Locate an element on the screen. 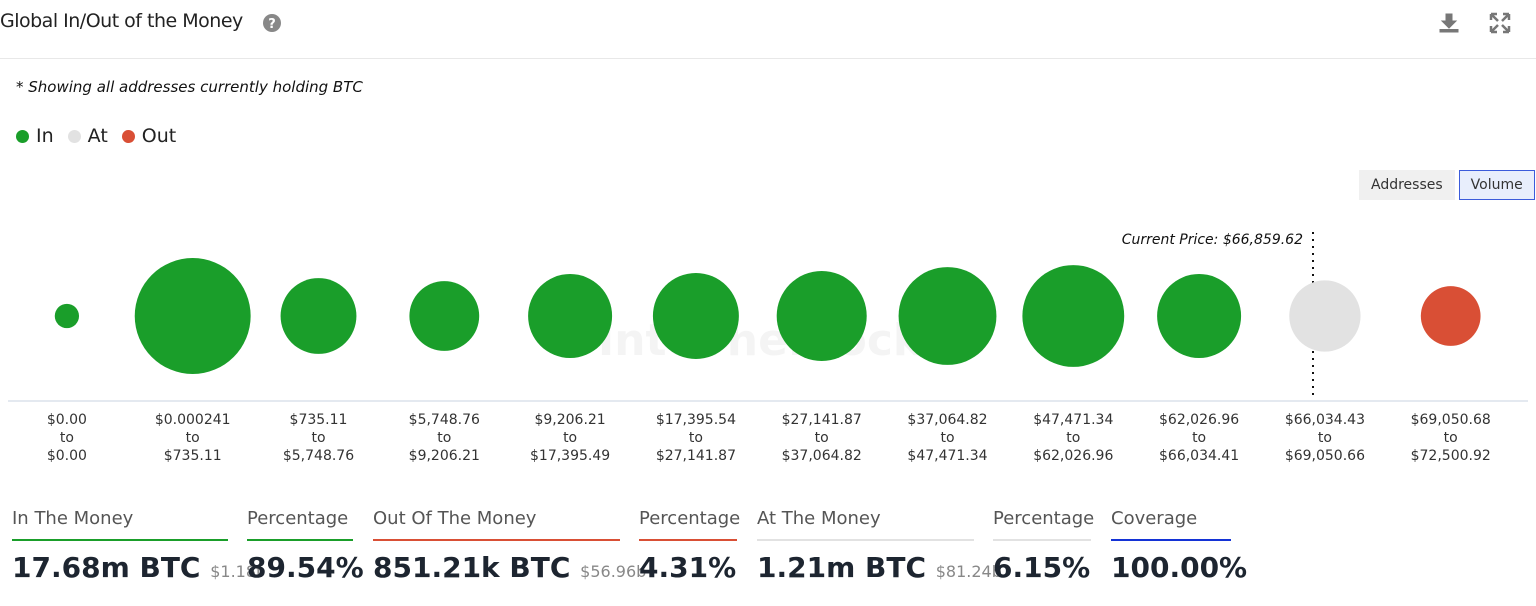 This screenshot has height=606, width=1536. summary-value: 6.15% is located at coordinates (1042, 567).